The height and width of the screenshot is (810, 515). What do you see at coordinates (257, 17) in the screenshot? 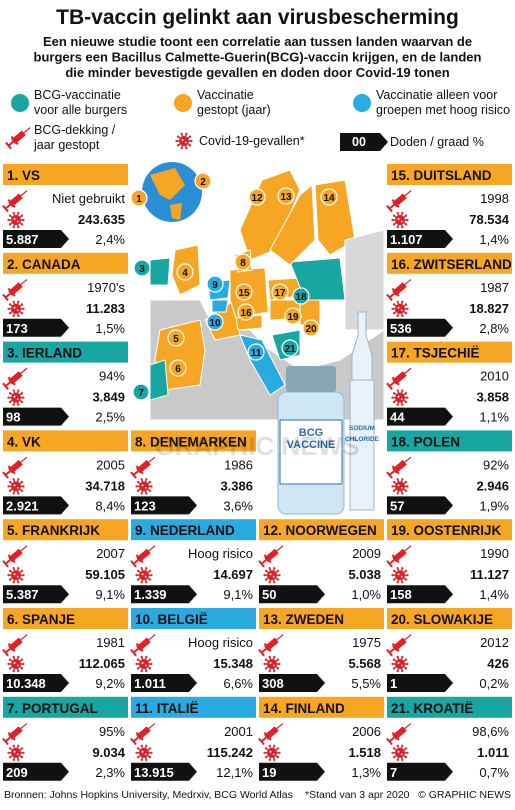
I see `title: TB-vaccin gelinkt aan virusbescherming` at bounding box center [257, 17].